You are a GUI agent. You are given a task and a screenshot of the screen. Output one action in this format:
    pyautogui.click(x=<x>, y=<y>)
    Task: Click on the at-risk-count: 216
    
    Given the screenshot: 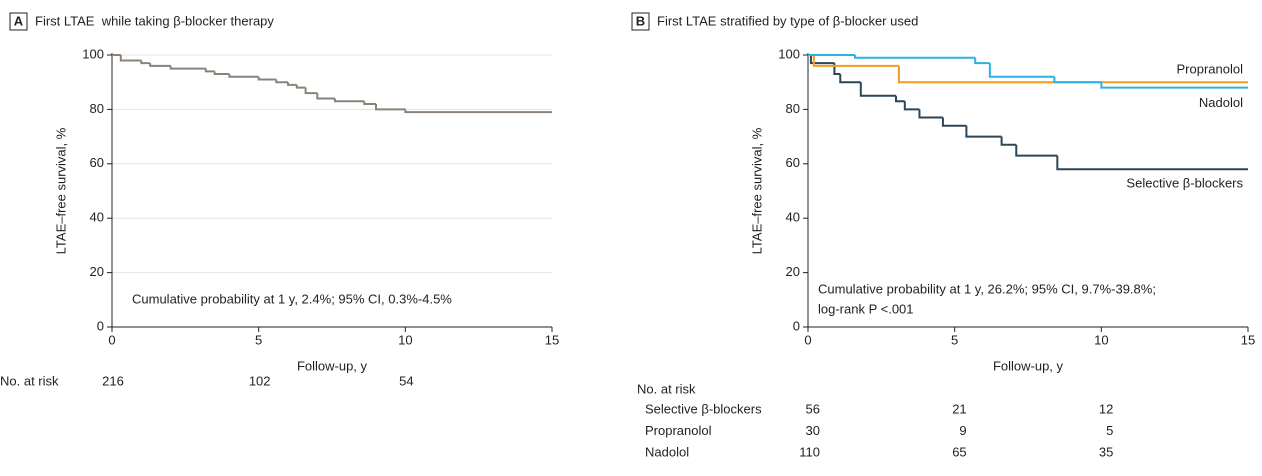 What is the action you would take?
    pyautogui.click(x=113, y=380)
    